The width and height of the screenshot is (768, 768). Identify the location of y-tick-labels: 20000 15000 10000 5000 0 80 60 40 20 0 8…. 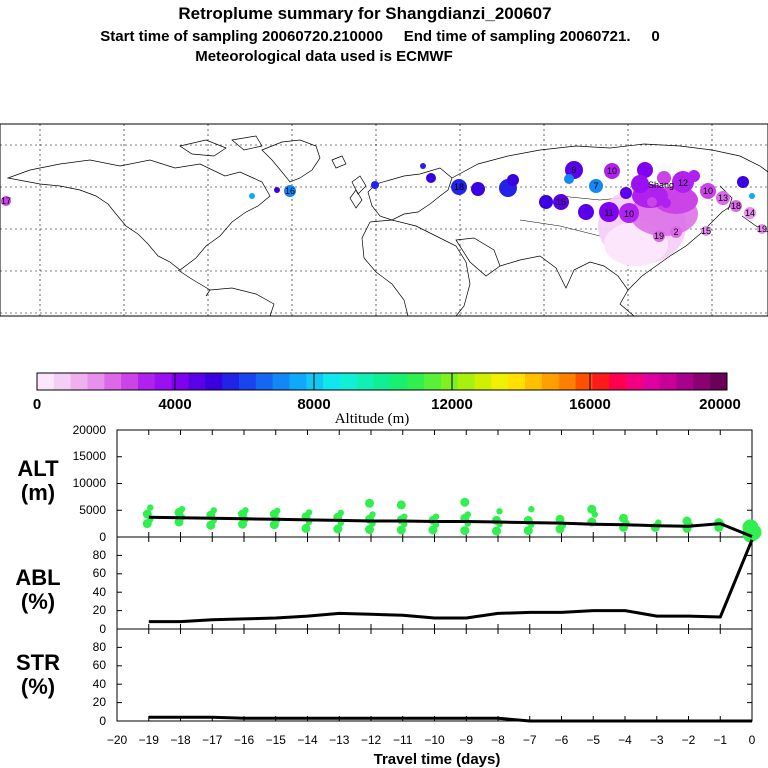
(90, 575).